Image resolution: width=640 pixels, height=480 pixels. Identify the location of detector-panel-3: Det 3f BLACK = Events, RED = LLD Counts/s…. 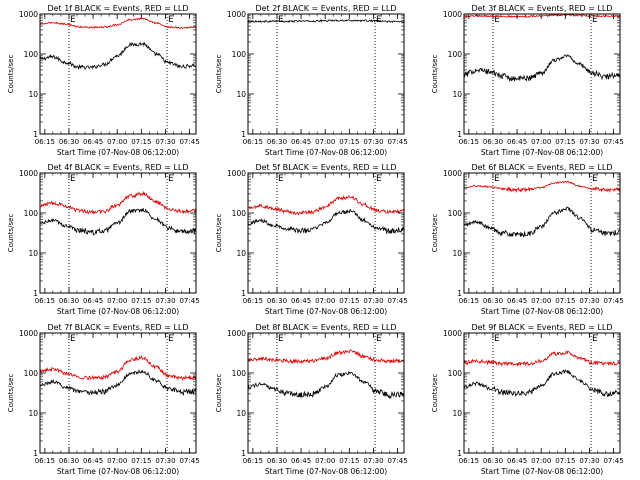
(527, 80).